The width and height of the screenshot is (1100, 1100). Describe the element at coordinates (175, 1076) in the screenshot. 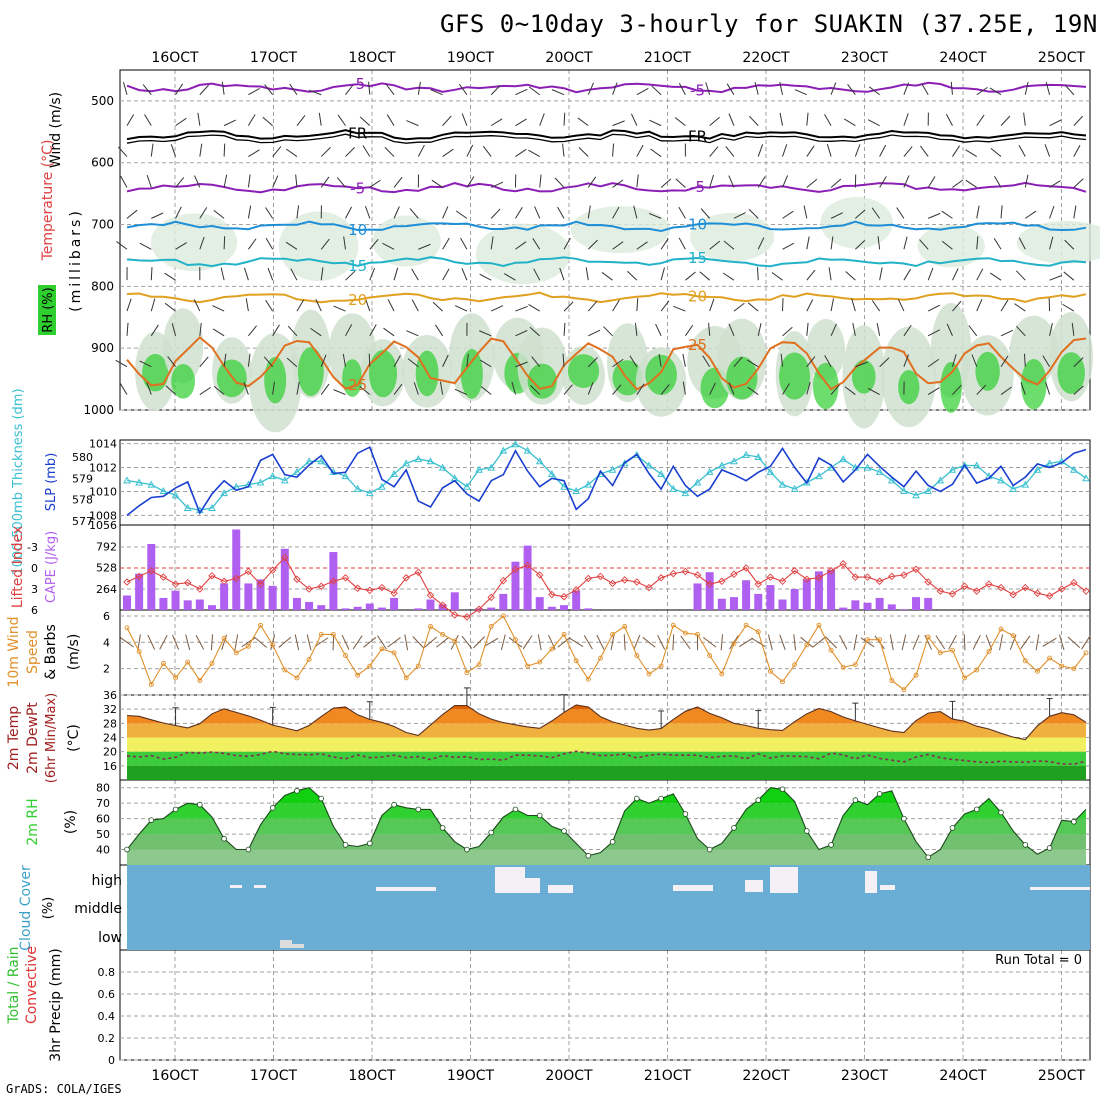

I see `date-label-bottom: 16OCT` at that location.